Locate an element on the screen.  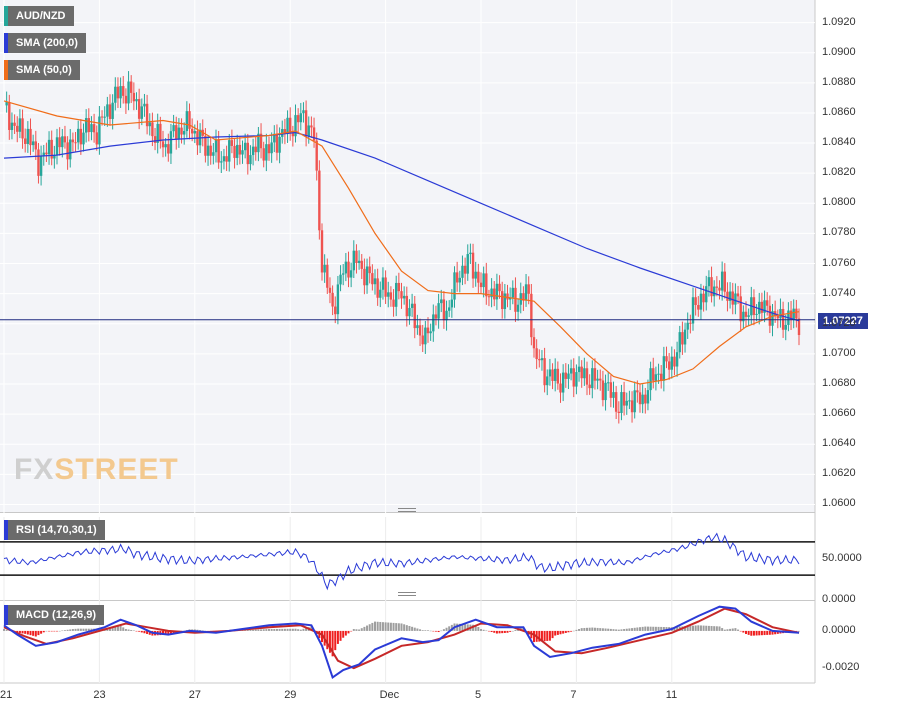
legend-item-sma50: SMA (50,0) is located at coordinates (42, 70).